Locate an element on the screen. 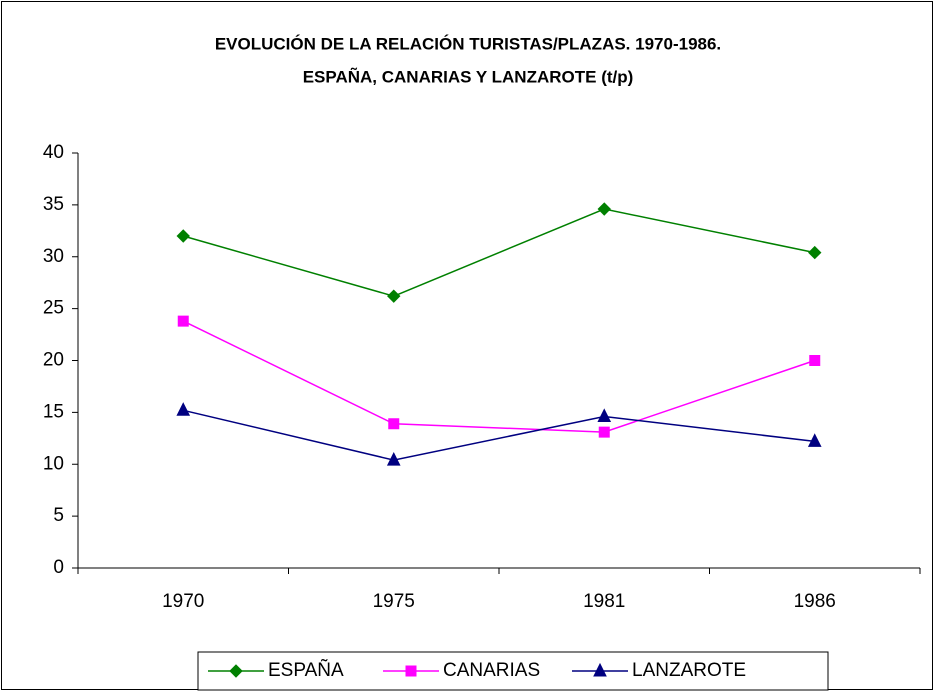 This screenshot has height=692, width=935. x-tick-label: 1981 is located at coordinates (604, 601).